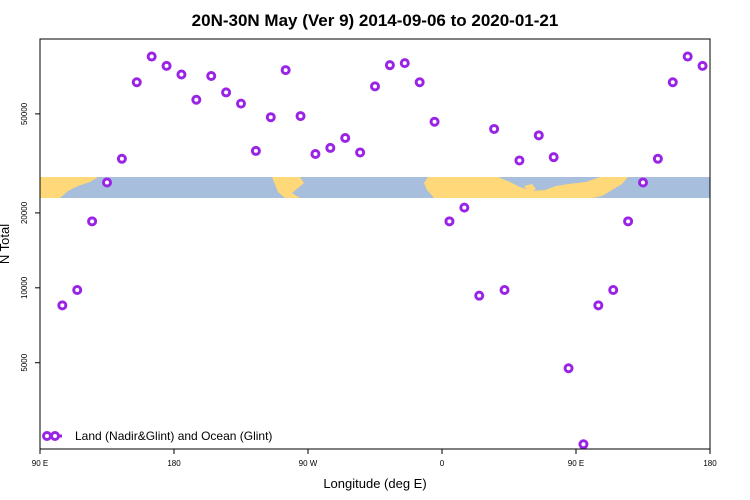 The width and height of the screenshot is (750, 500). I want to click on legend: Land (Nadir&Glint) and Ocean (Glint), so click(157, 436).